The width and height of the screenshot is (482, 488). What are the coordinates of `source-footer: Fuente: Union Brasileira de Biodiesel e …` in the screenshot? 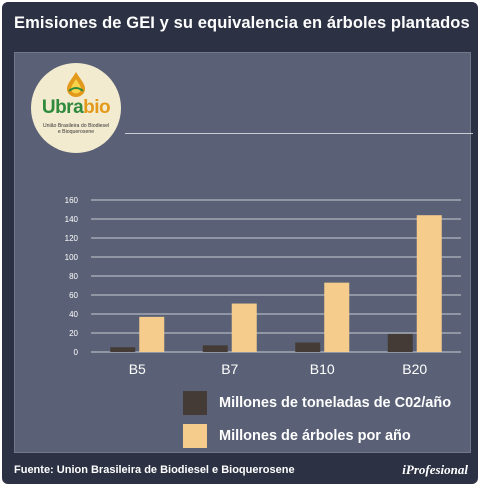 It's located at (154, 470).